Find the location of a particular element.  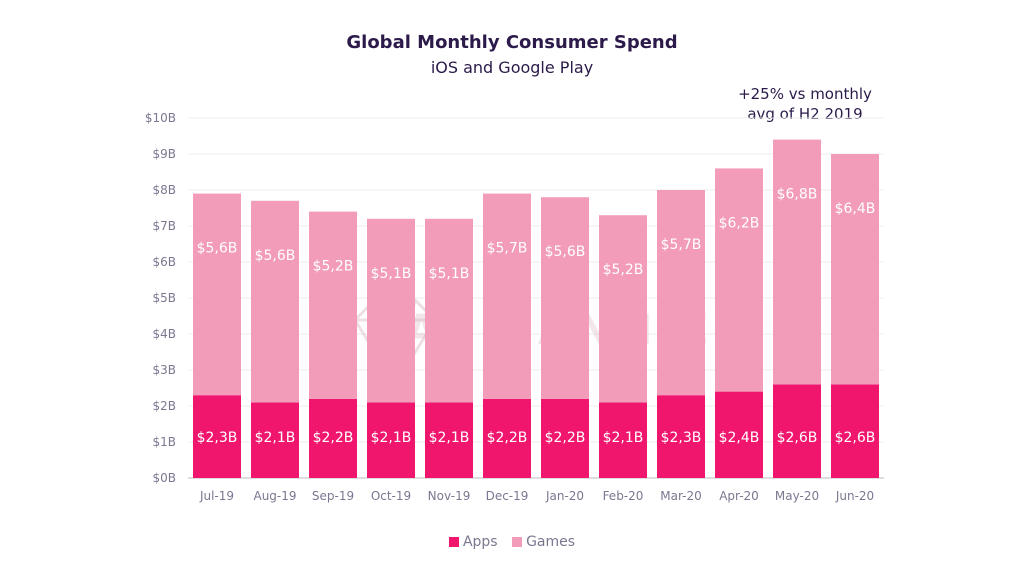

x-tick-label: Aug-19 is located at coordinates (274, 496).